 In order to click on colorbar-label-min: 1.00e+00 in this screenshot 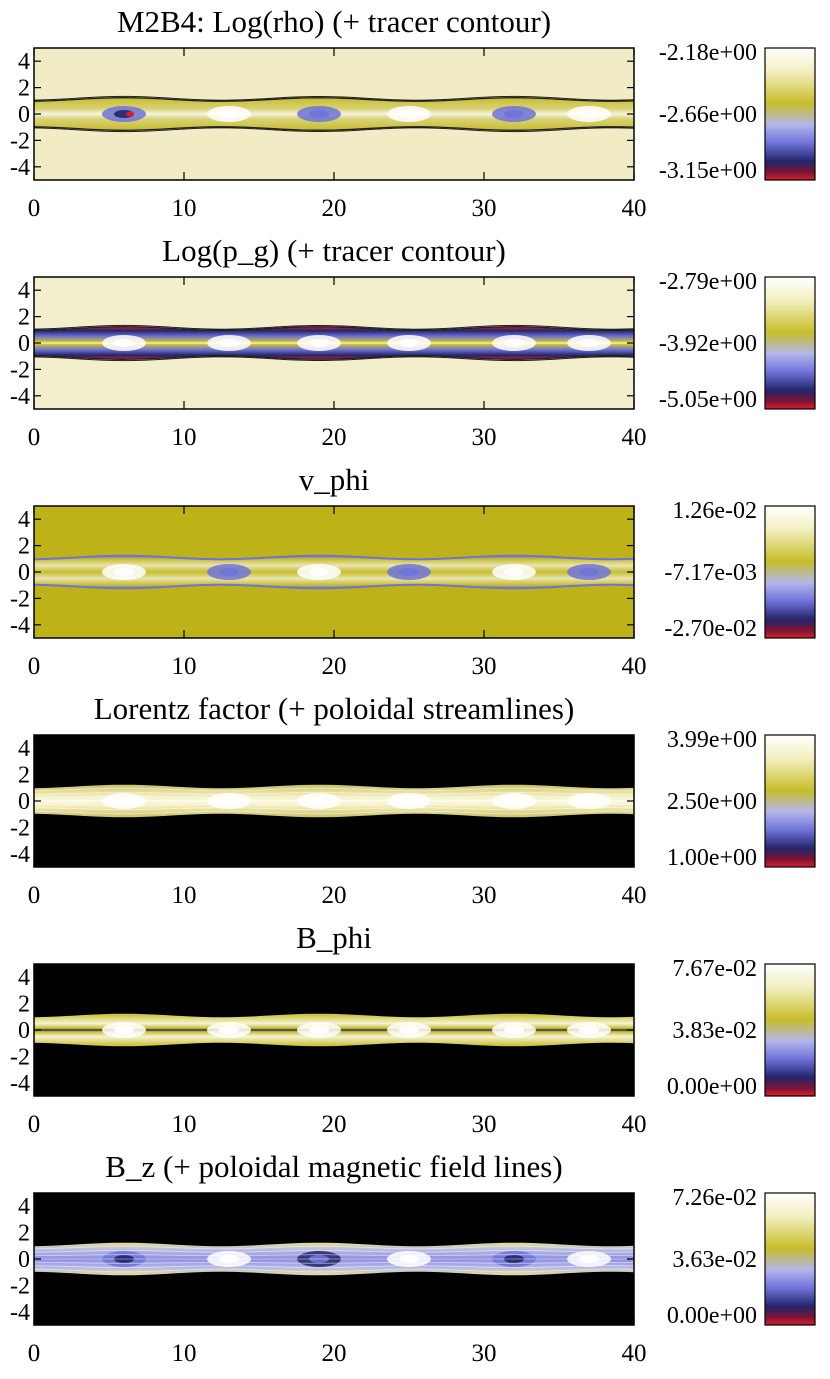, I will do `click(712, 858)`.